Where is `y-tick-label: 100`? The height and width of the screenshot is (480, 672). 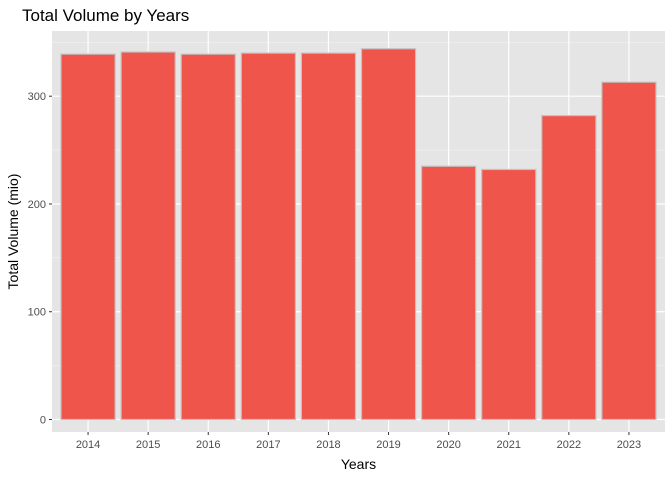
y-tick-label: 100 is located at coordinates (37, 313).